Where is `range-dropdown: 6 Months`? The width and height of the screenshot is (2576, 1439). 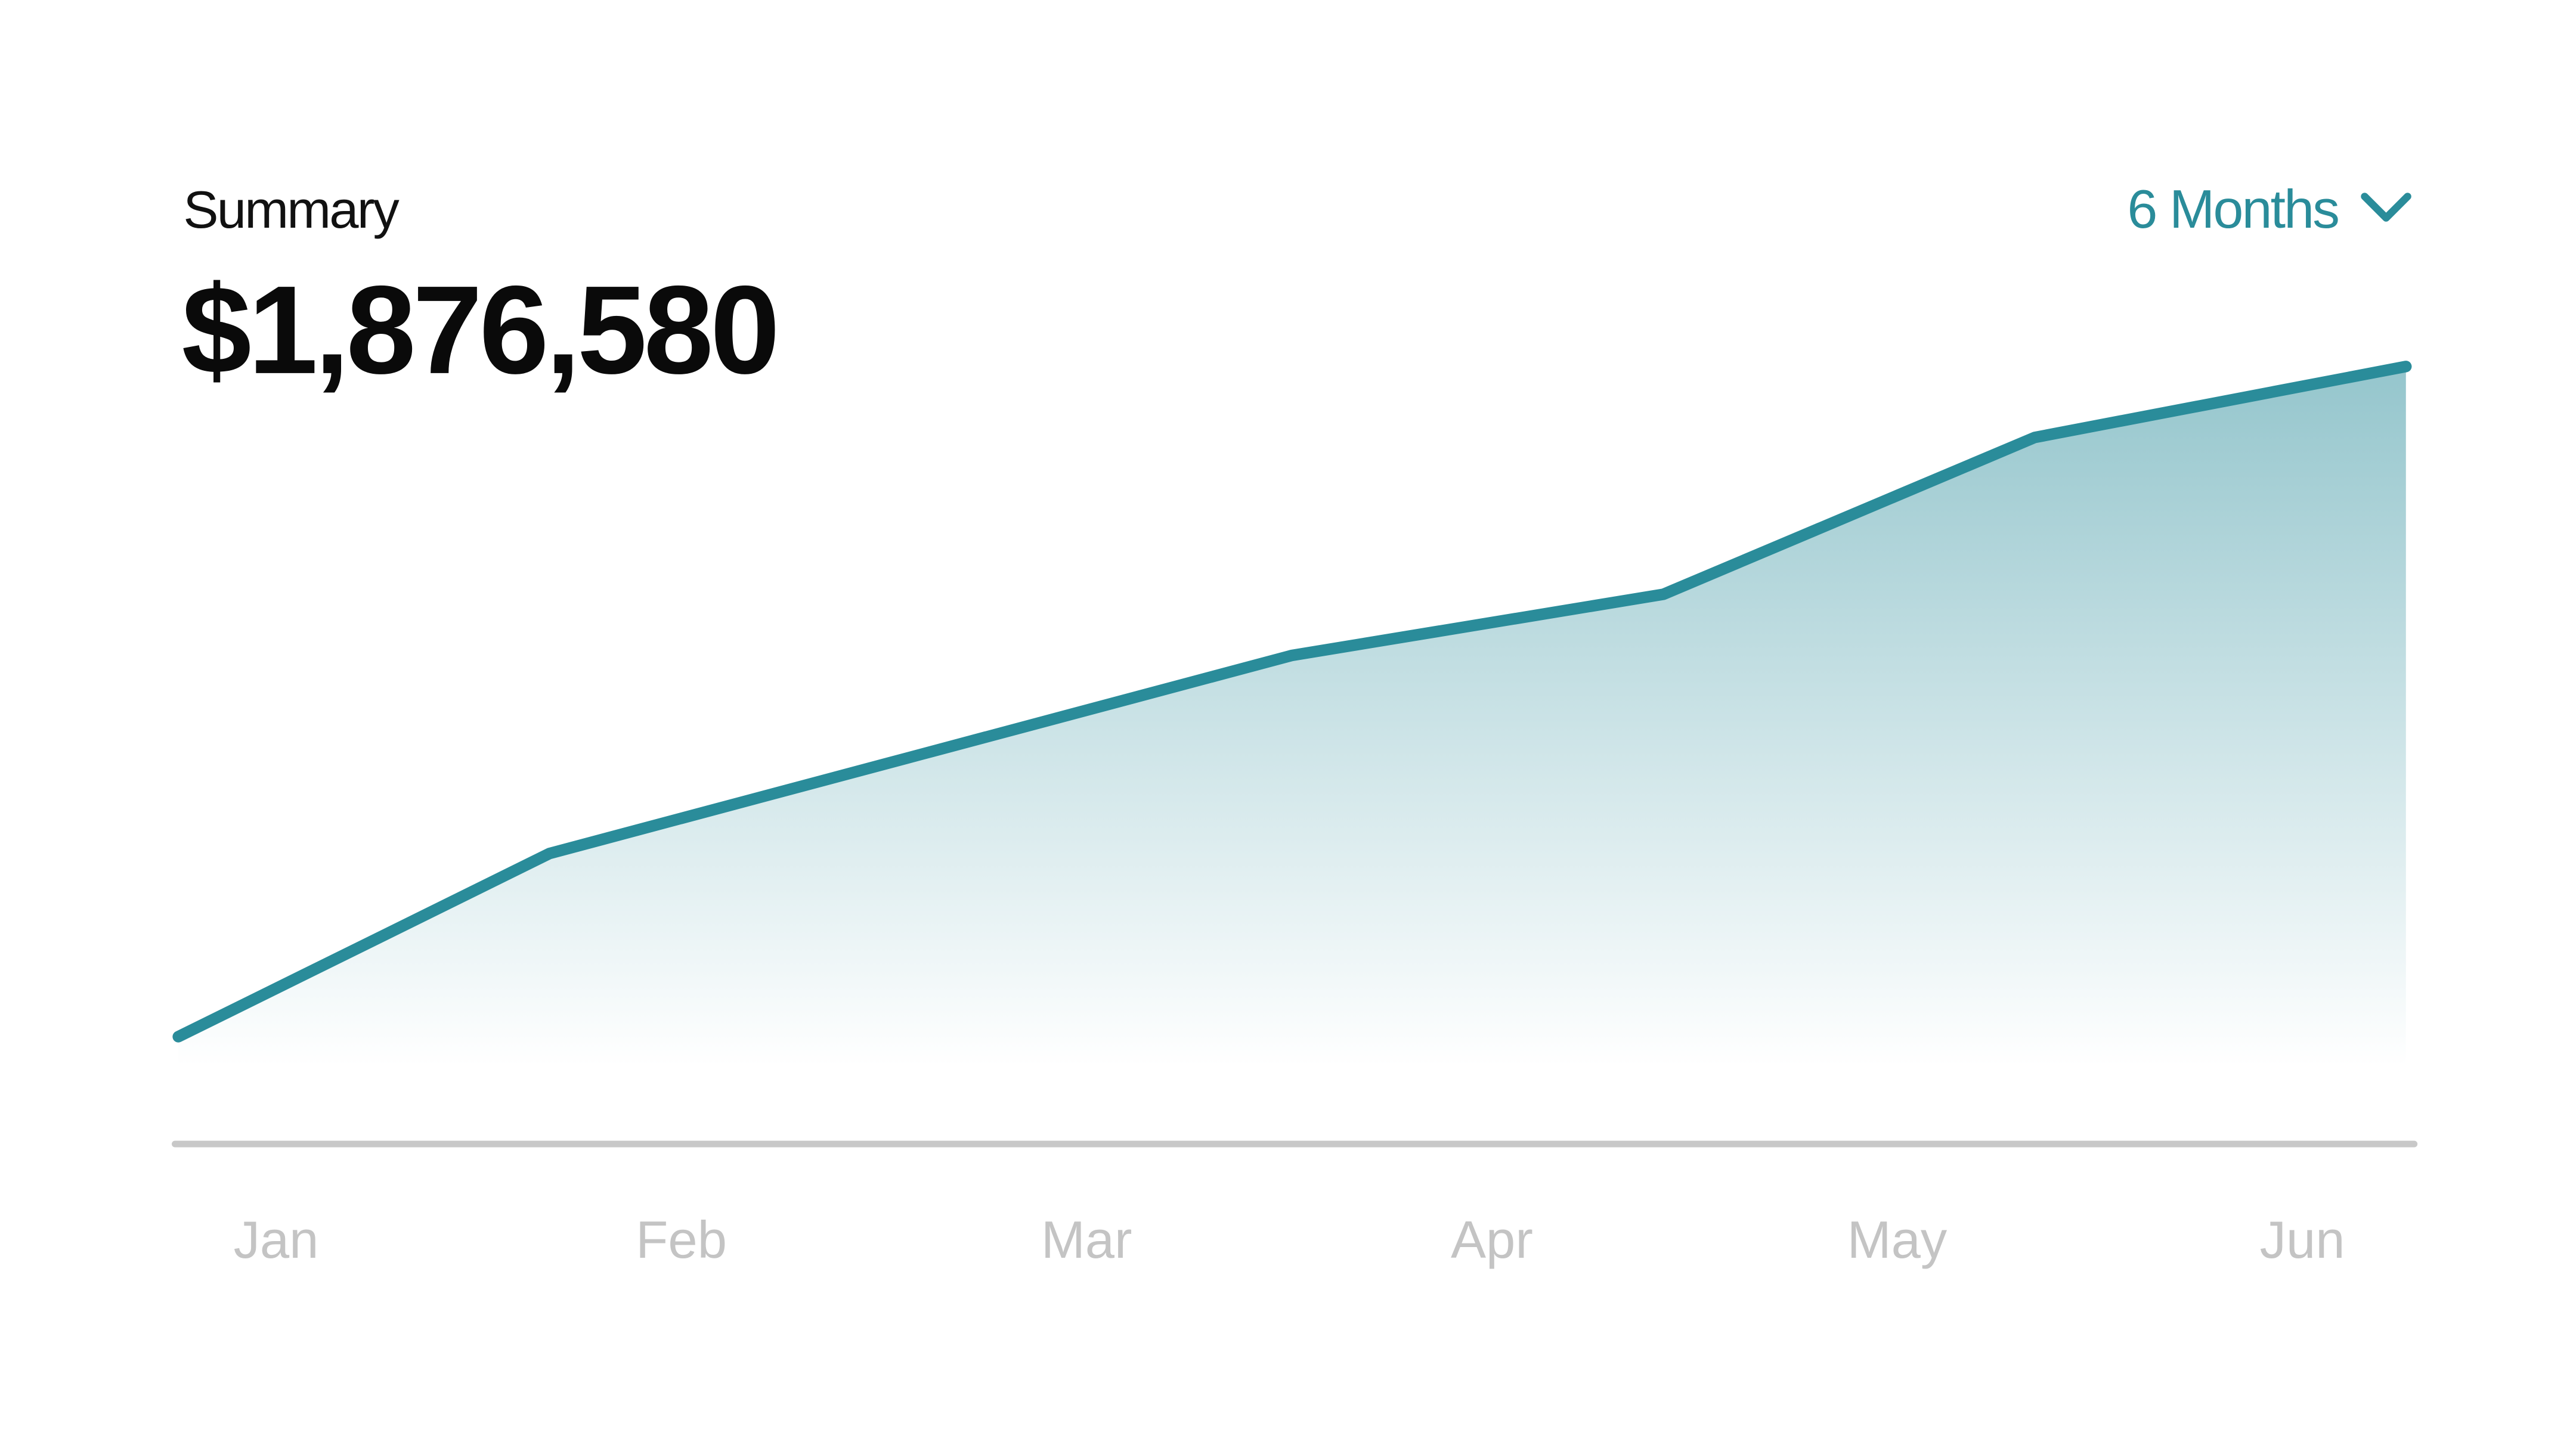 range-dropdown: 6 Months is located at coordinates (2270, 209).